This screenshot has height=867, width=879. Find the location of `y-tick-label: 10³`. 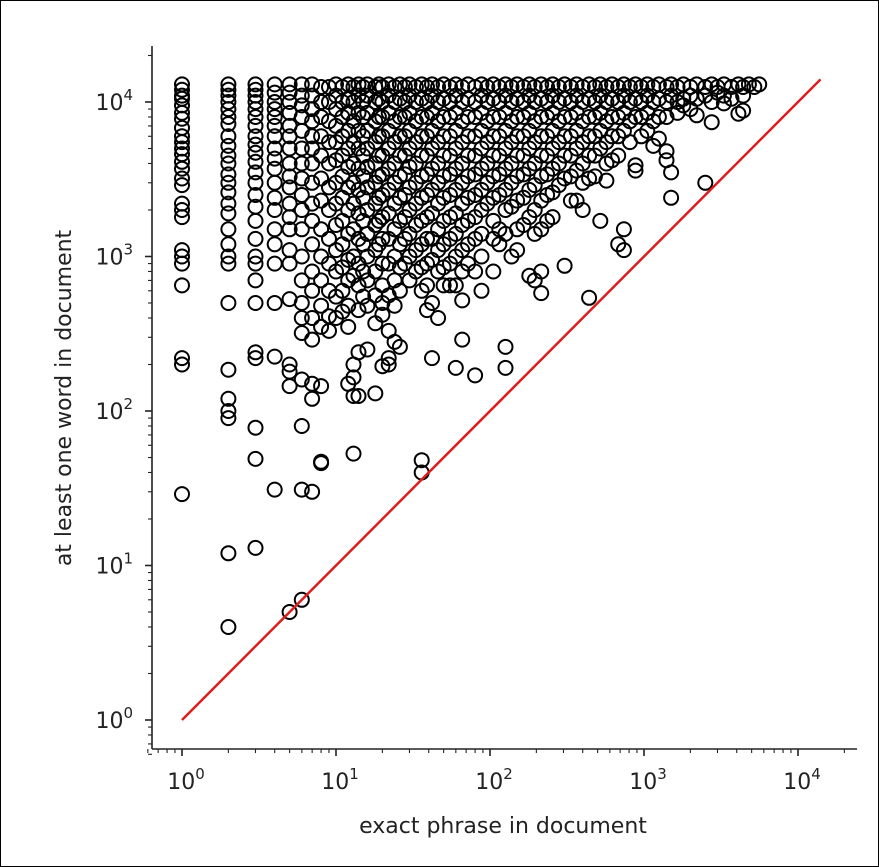

y-tick-label: 10³ is located at coordinates (114, 256).